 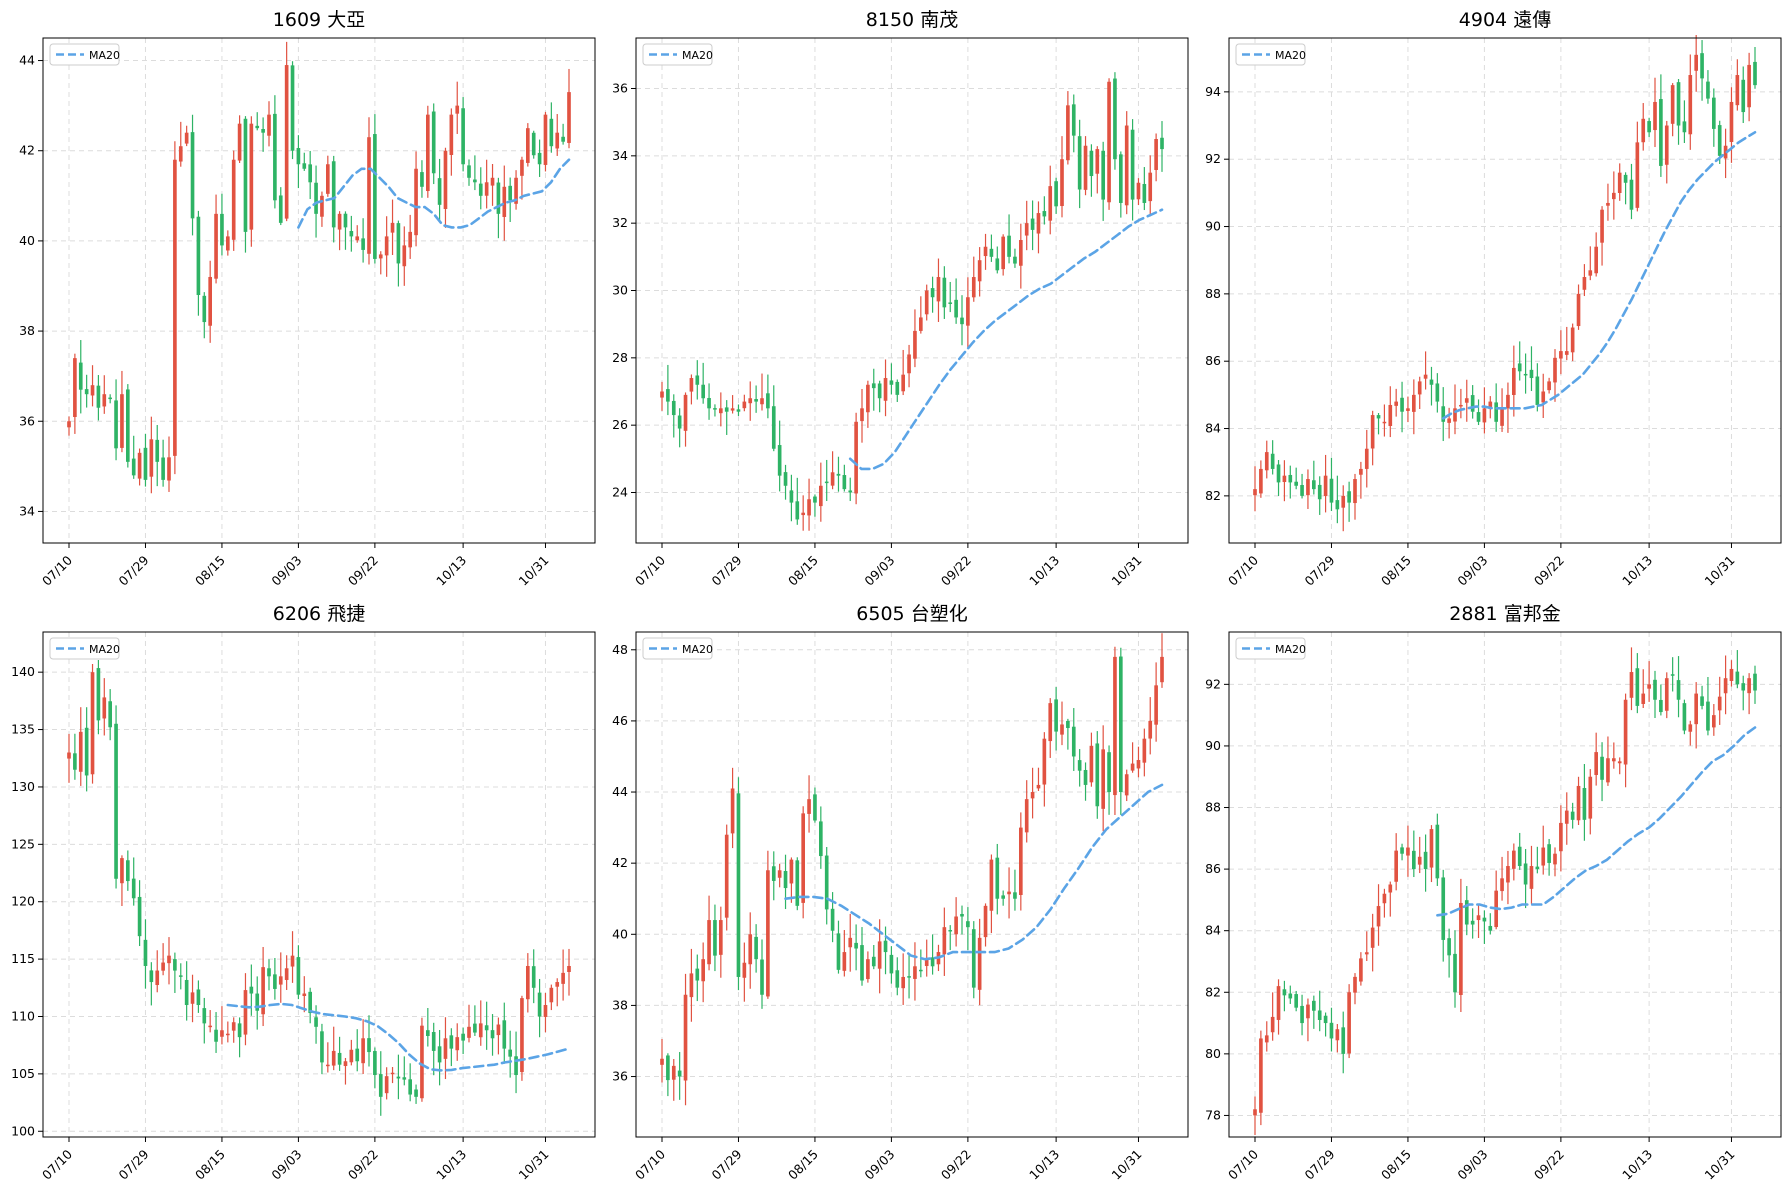 I want to click on chart-title: 6206 飛捷, so click(x=319, y=614).